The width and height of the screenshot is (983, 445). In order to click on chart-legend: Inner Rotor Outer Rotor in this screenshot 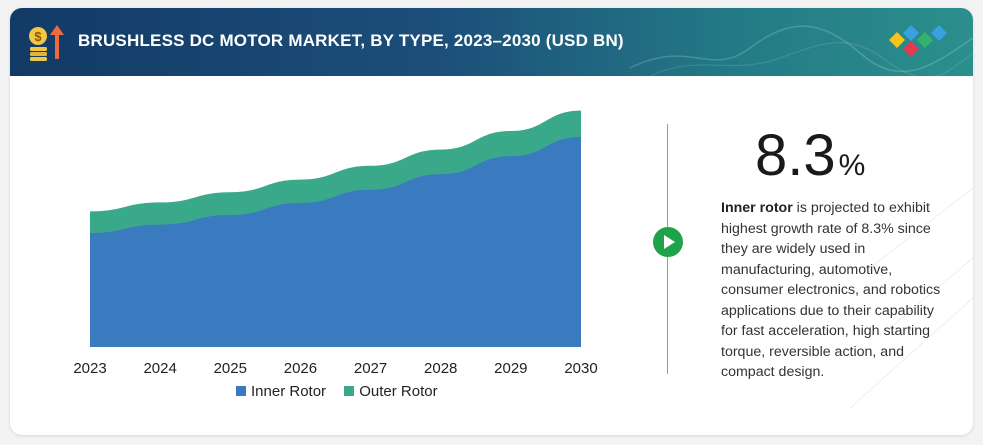, I will do `click(344, 391)`.